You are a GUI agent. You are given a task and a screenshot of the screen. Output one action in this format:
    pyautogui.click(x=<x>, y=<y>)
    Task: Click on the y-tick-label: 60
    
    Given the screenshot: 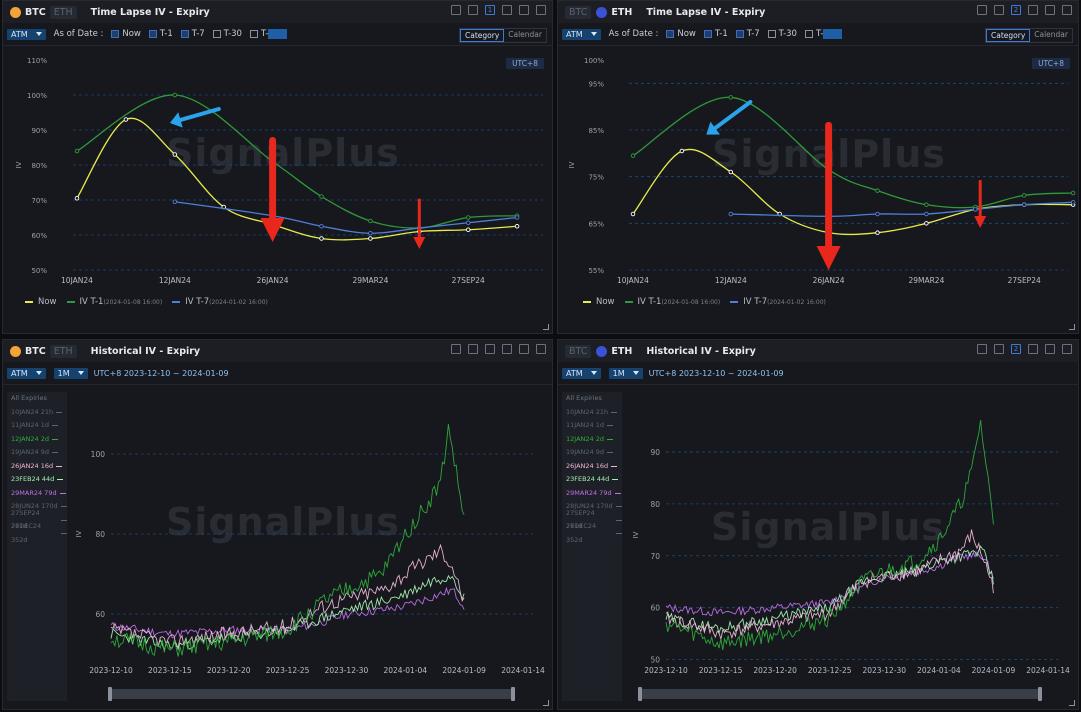 What is the action you would take?
    pyautogui.click(x=655, y=608)
    